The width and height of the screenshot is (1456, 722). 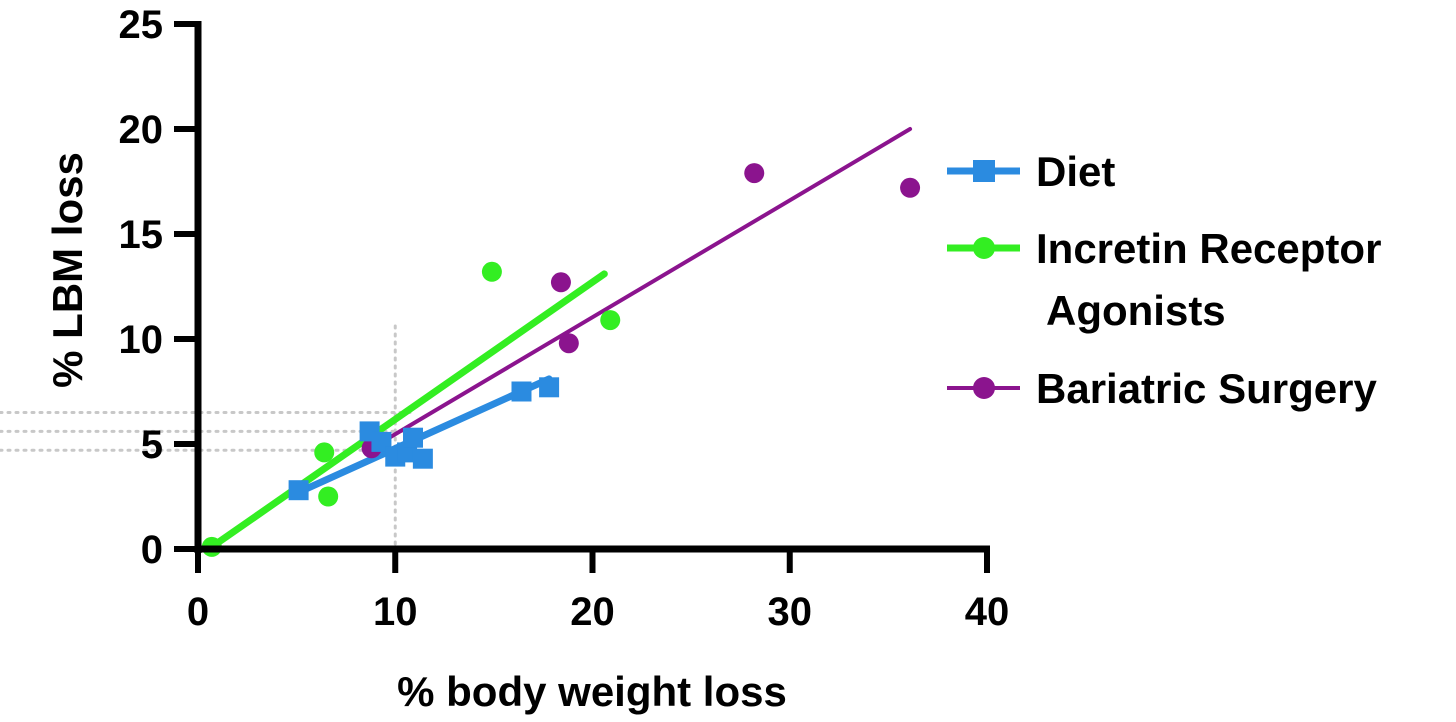 I want to click on x-tick-label: 40, so click(x=987, y=612).